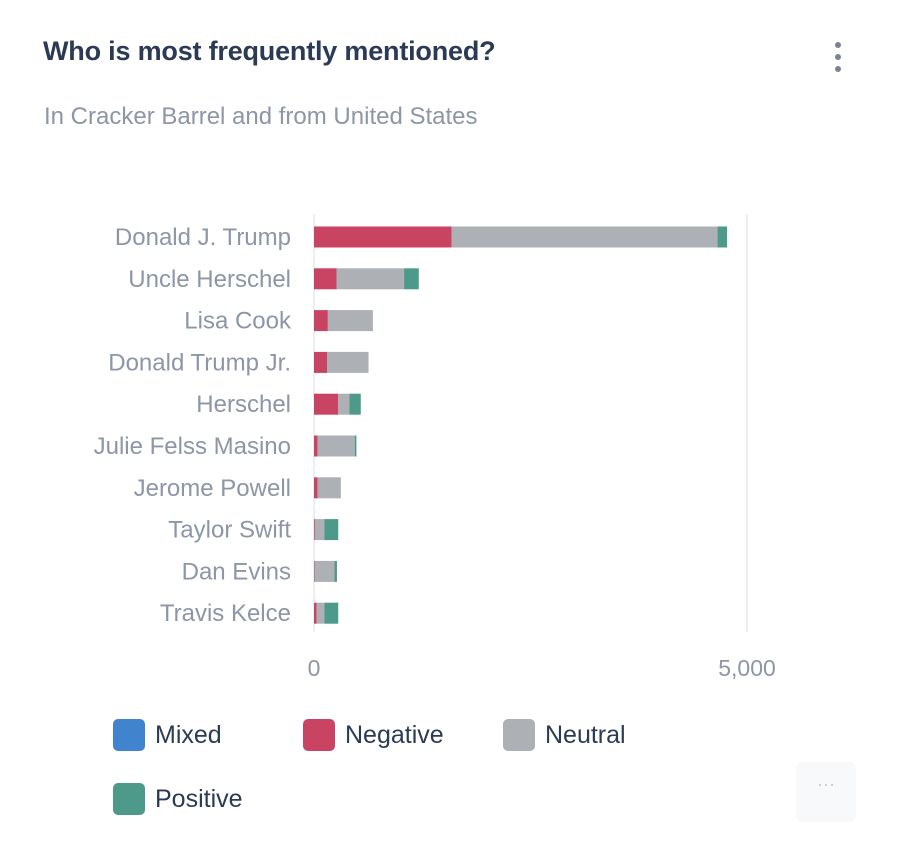 The width and height of the screenshot is (898, 848). What do you see at coordinates (229, 530) in the screenshot?
I see `category-label: Taylor Swift` at bounding box center [229, 530].